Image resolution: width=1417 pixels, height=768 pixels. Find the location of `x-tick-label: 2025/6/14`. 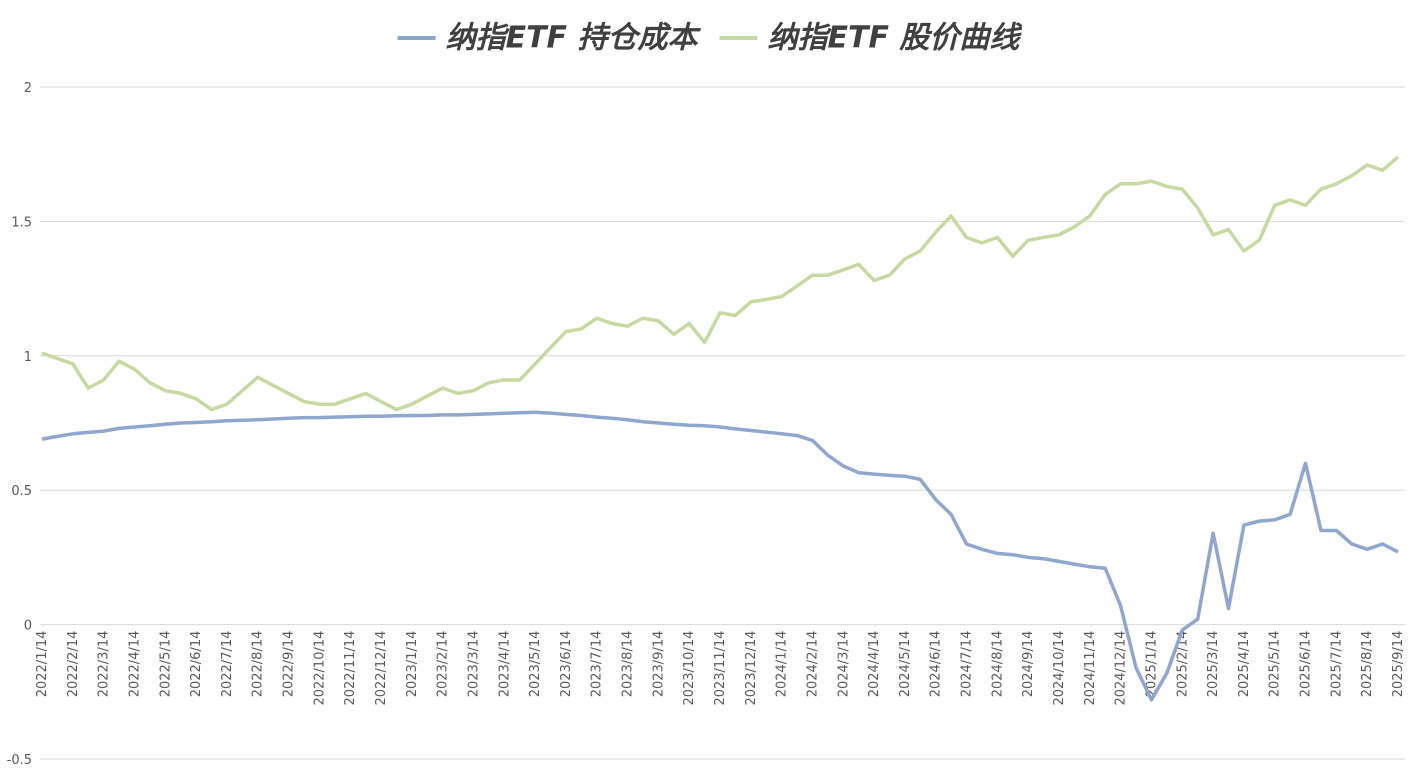

x-tick-label: 2025/6/14 is located at coordinates (1306, 664).